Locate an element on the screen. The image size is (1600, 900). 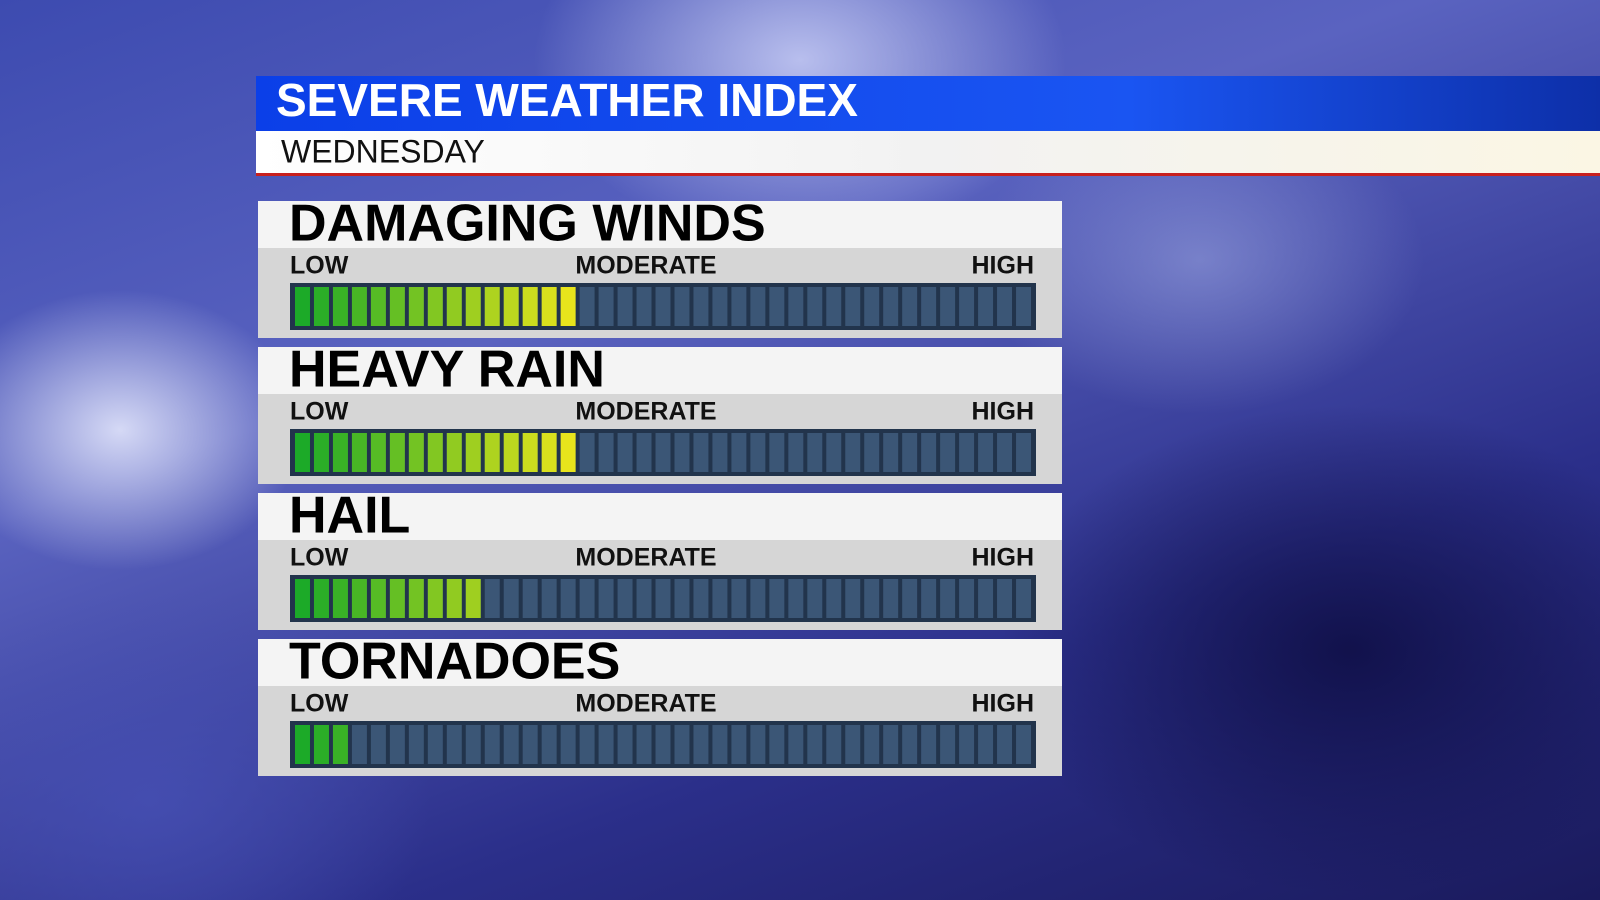
subtitle: WEDNESDAY is located at coordinates (383, 151).